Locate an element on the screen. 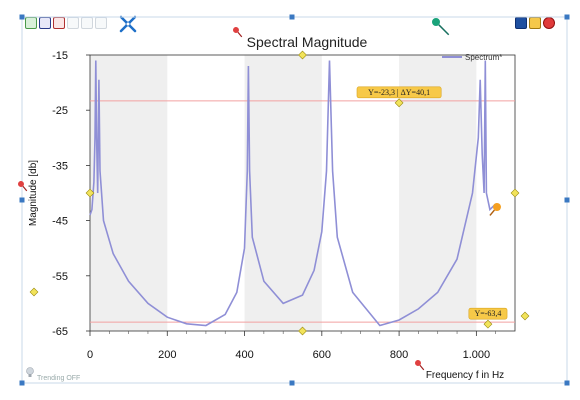  annotation-text: Y=-63,4 is located at coordinates (487, 313).